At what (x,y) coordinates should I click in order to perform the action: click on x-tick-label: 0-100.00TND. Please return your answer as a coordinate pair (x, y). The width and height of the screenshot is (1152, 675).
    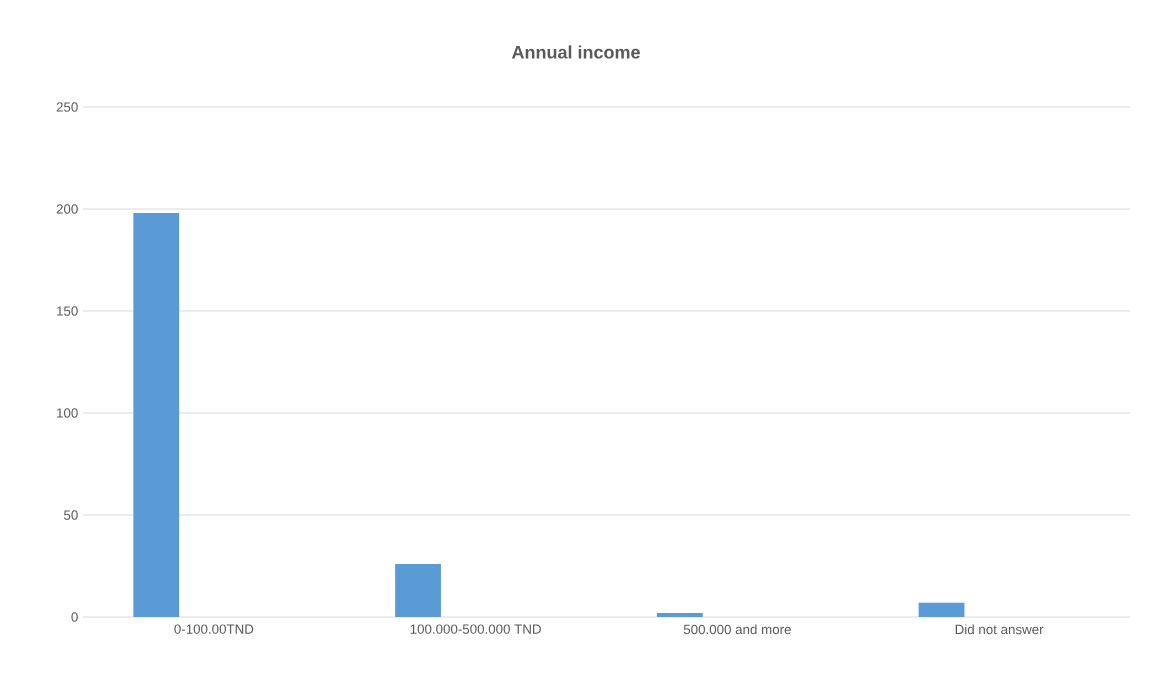
    Looking at the image, I should click on (214, 629).